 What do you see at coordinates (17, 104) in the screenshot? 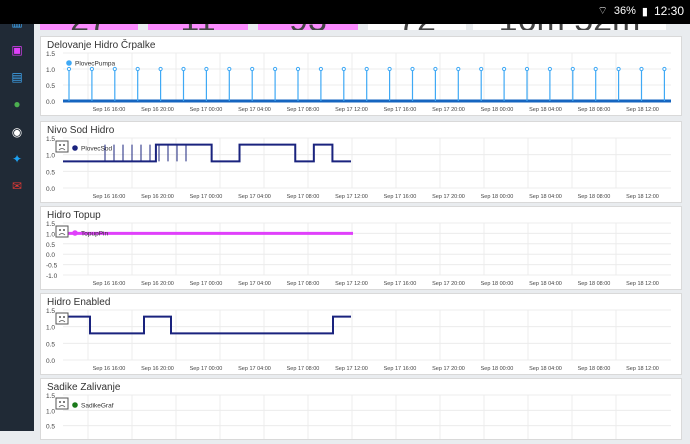
I see `chat-icon: ●` at bounding box center [17, 104].